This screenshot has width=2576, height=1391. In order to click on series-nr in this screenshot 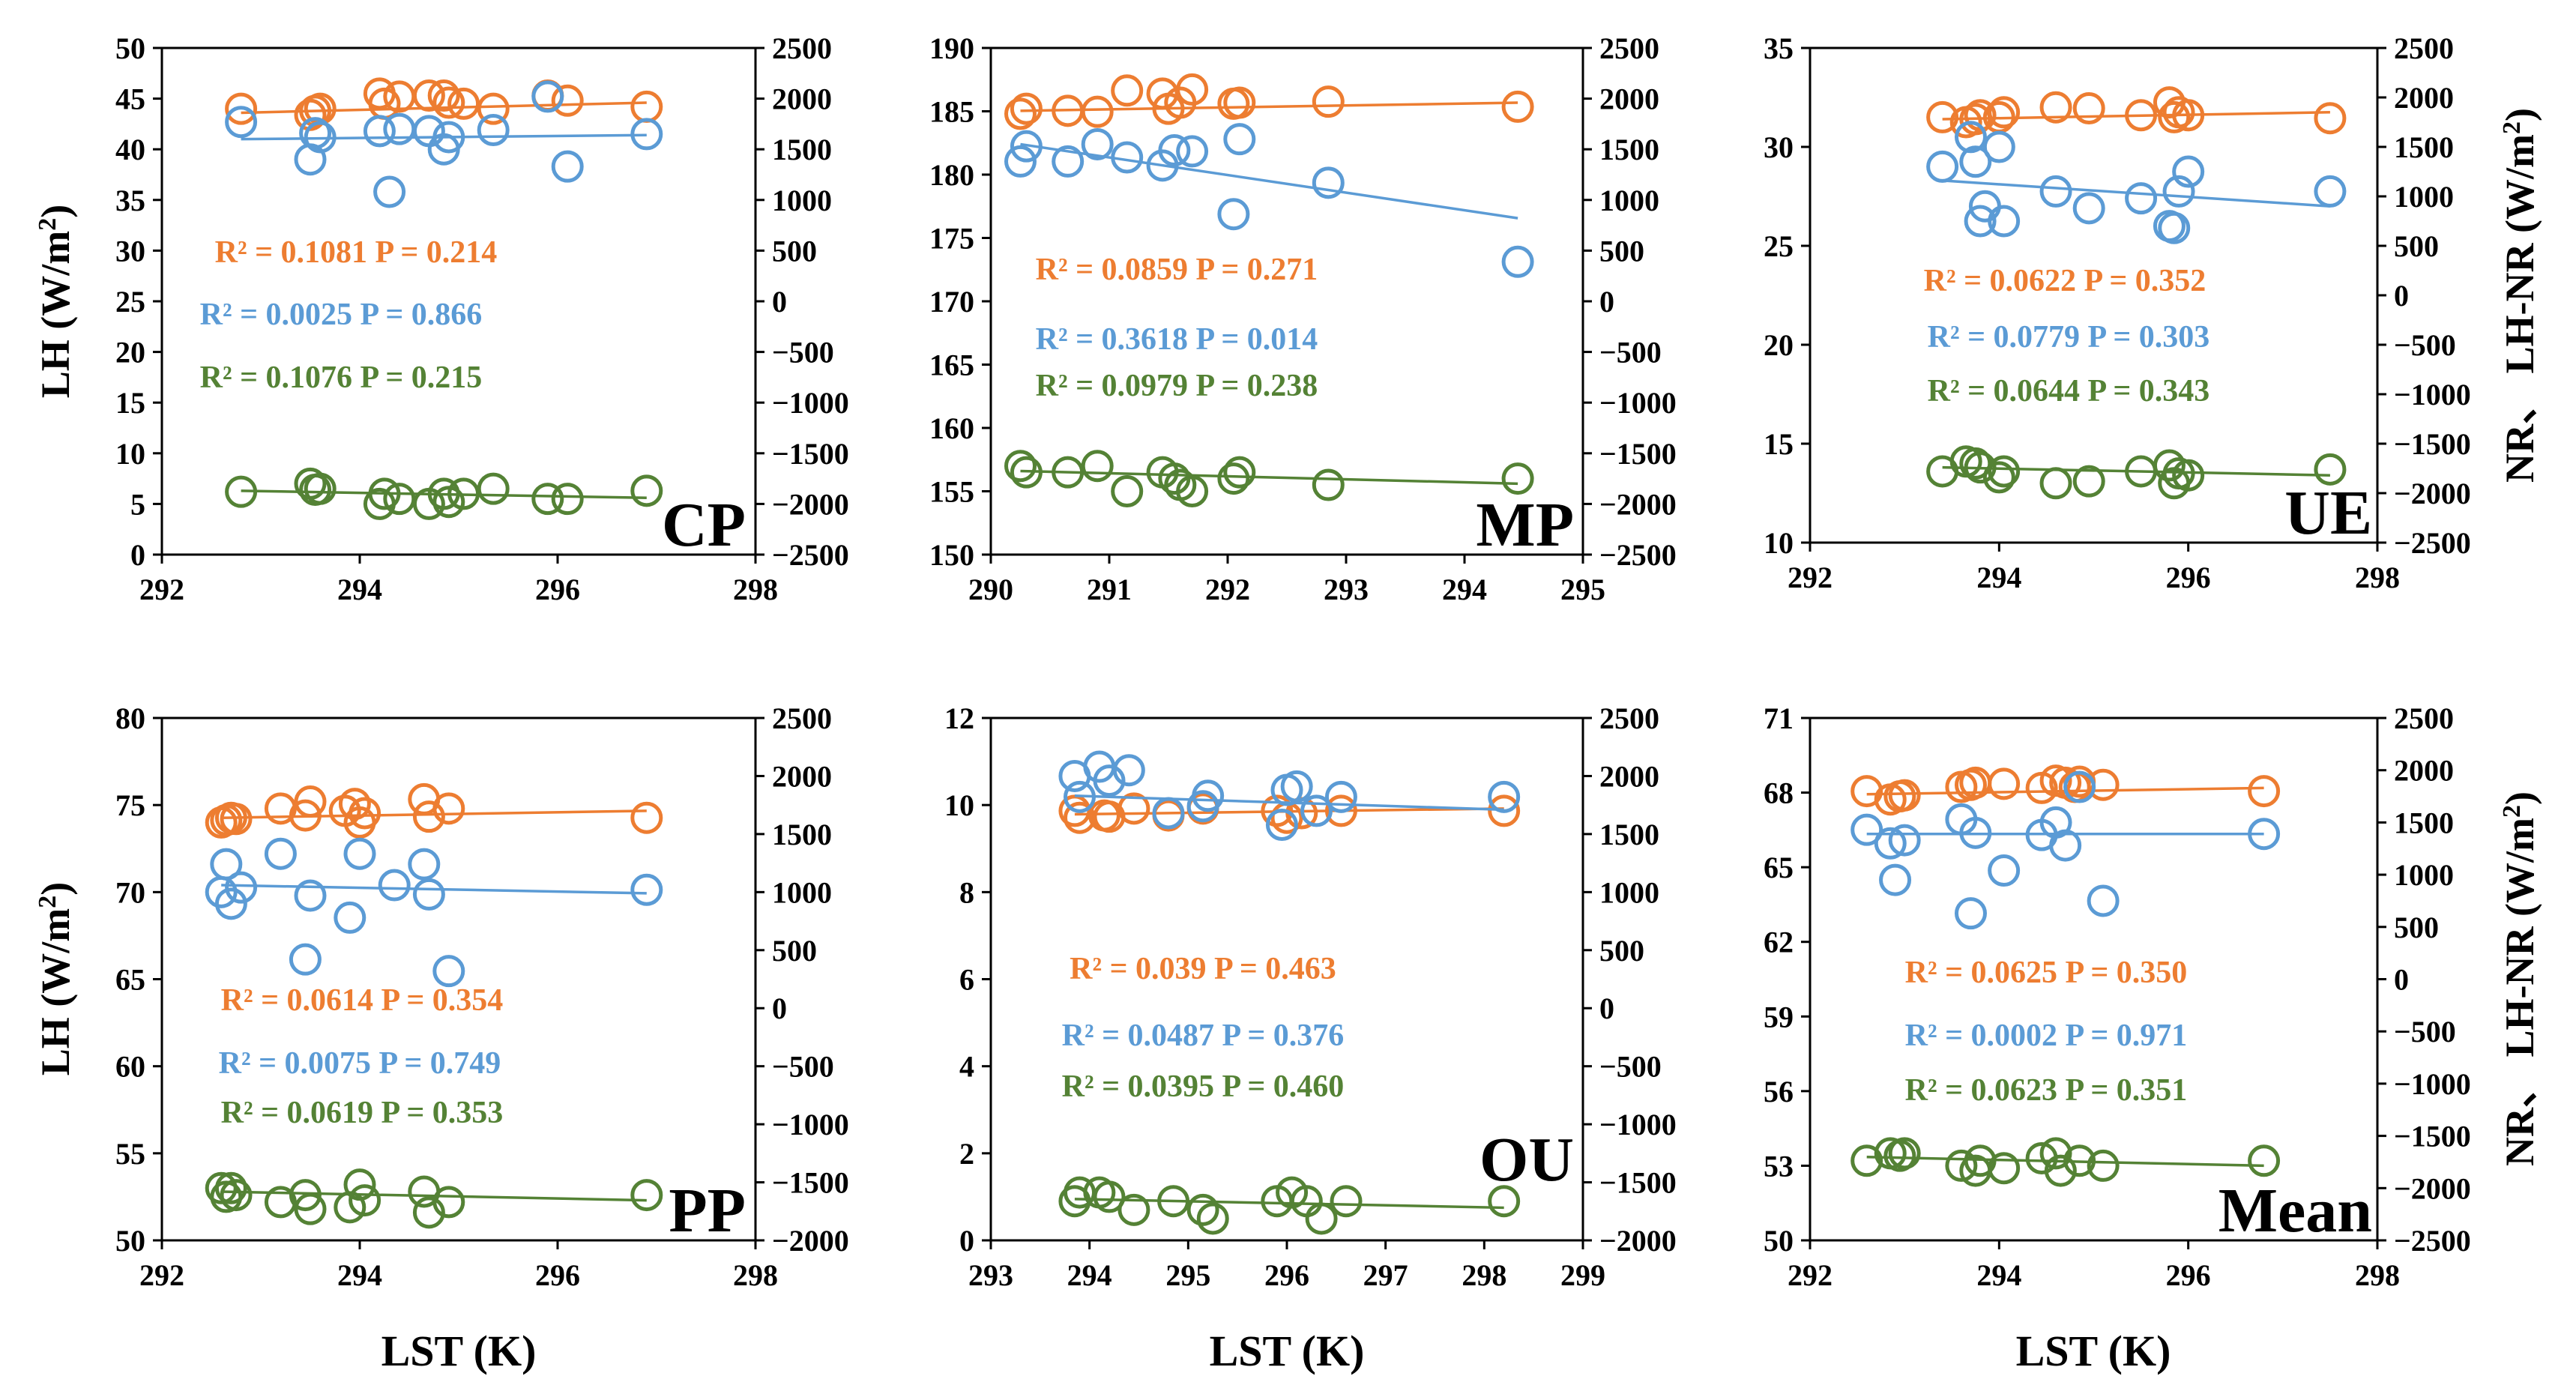, I will do `click(2137, 113)`.